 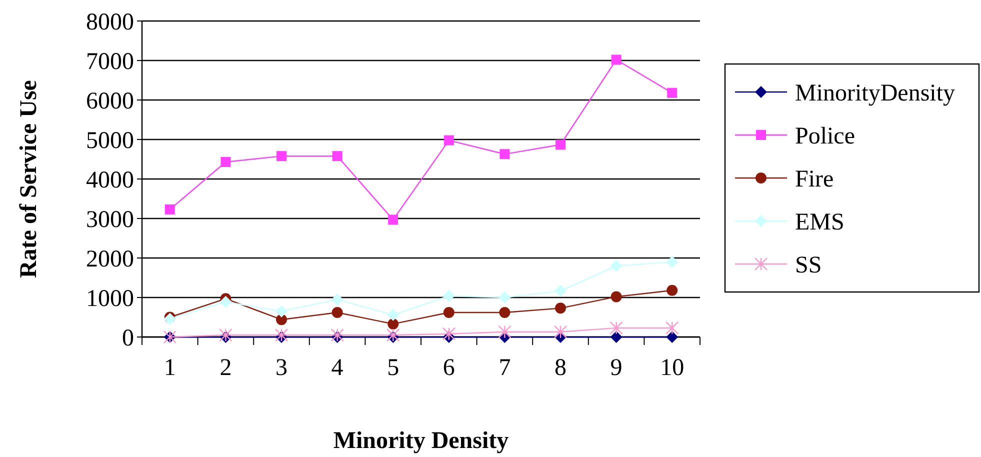 What do you see at coordinates (226, 368) in the screenshot?
I see `x-tick-label: 2` at bounding box center [226, 368].